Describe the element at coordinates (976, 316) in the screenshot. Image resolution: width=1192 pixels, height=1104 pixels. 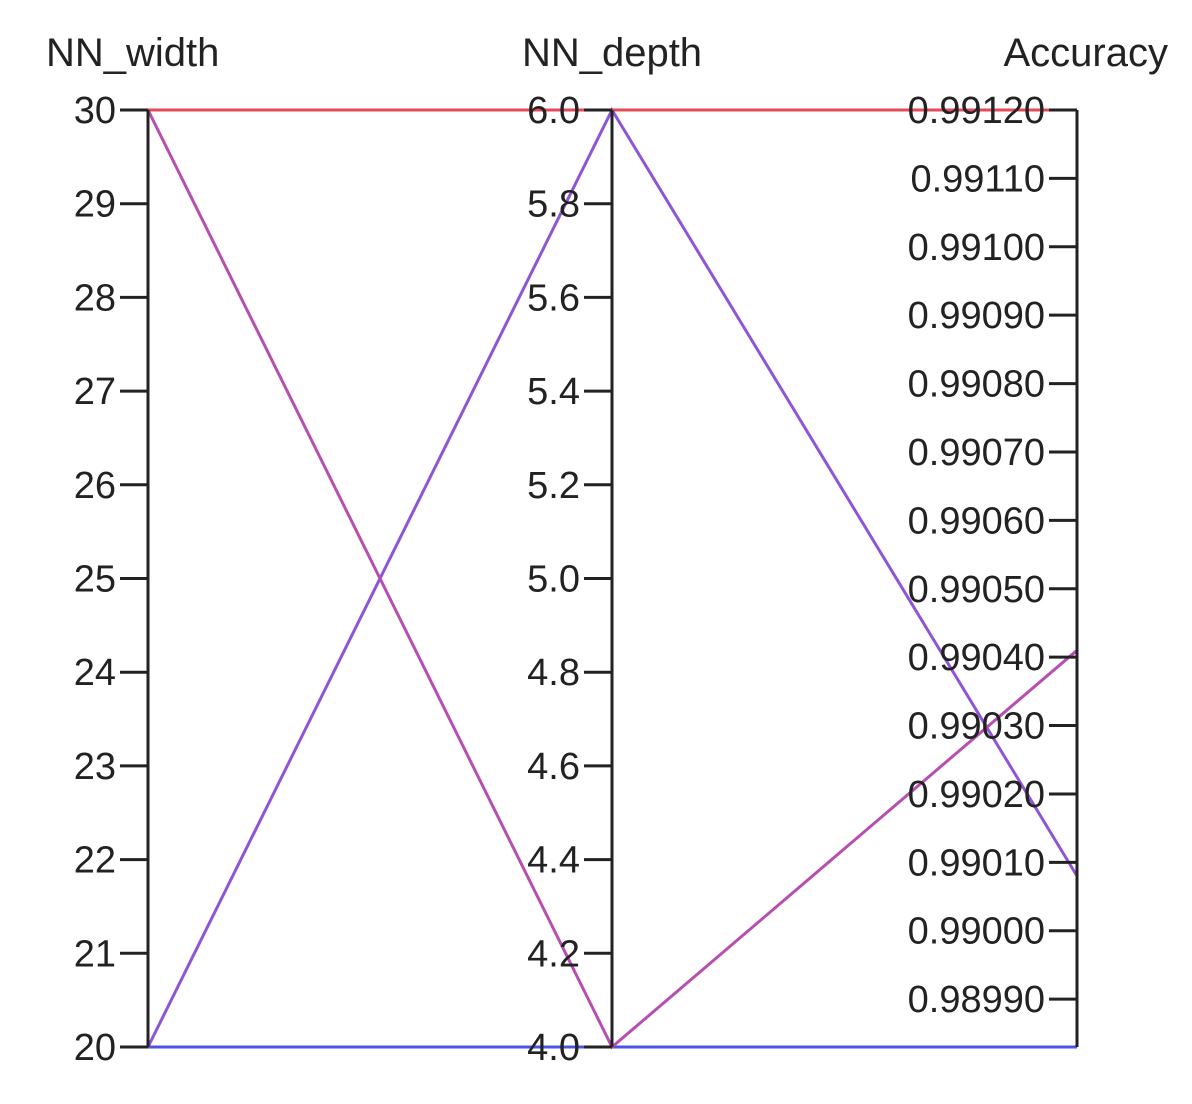
I see `tick-label: 0.99090` at that location.